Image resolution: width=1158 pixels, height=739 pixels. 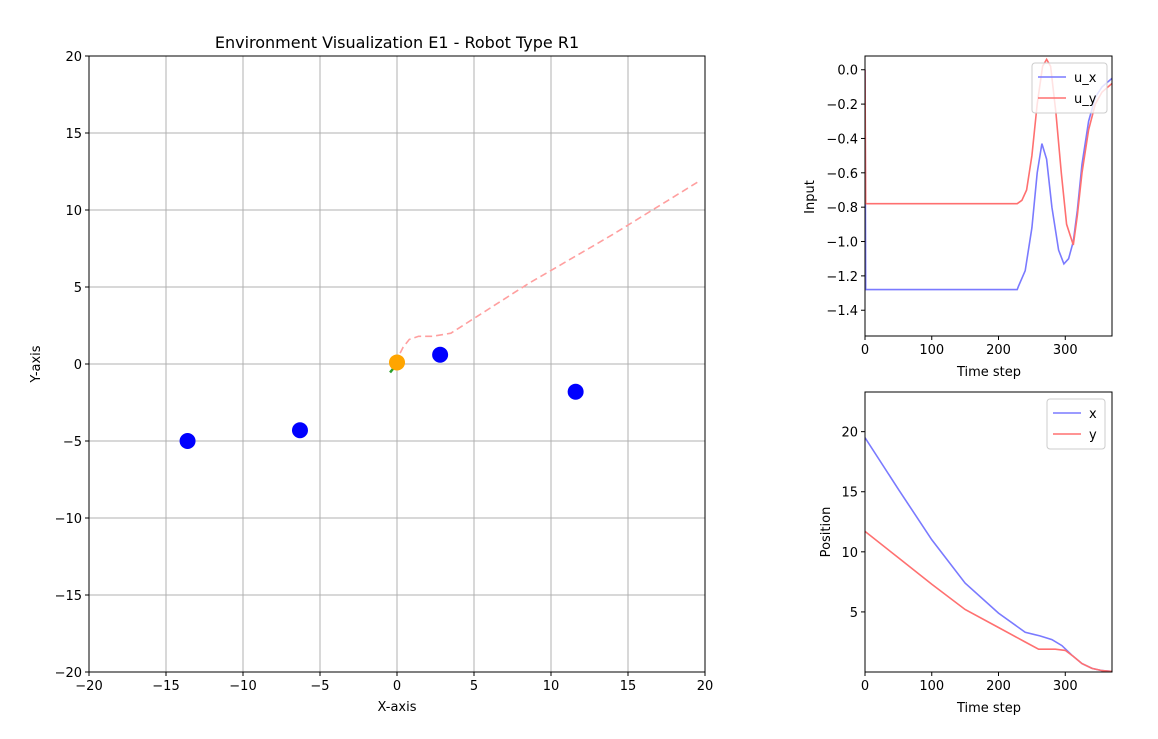 What do you see at coordinates (1085, 78) in the screenshot?
I see `legend-label: u_x` at bounding box center [1085, 78].